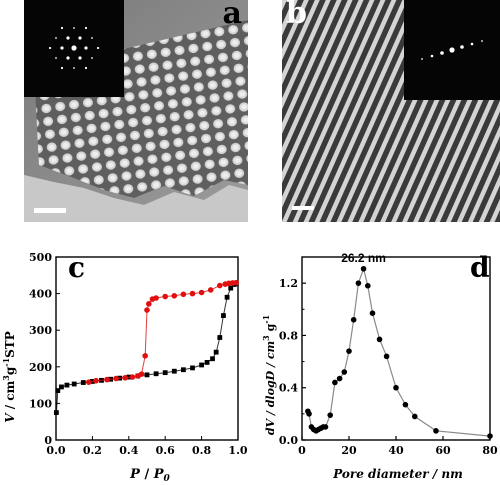 This screenshot has height=485, width=500. Describe the element at coordinates (40, 257) in the screenshot. I see `y-tick-label: 500` at that location.